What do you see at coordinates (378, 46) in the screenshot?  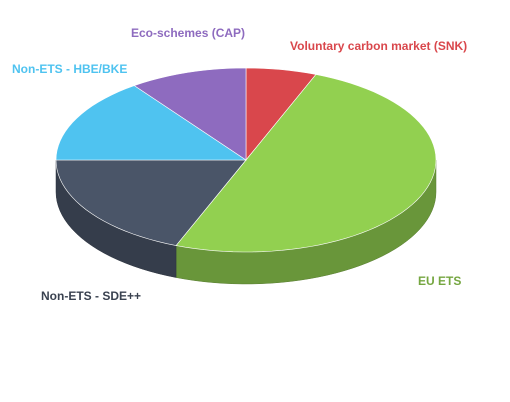 I see `slice-label: Voluntary carbon market (SNK)` at bounding box center [378, 46].